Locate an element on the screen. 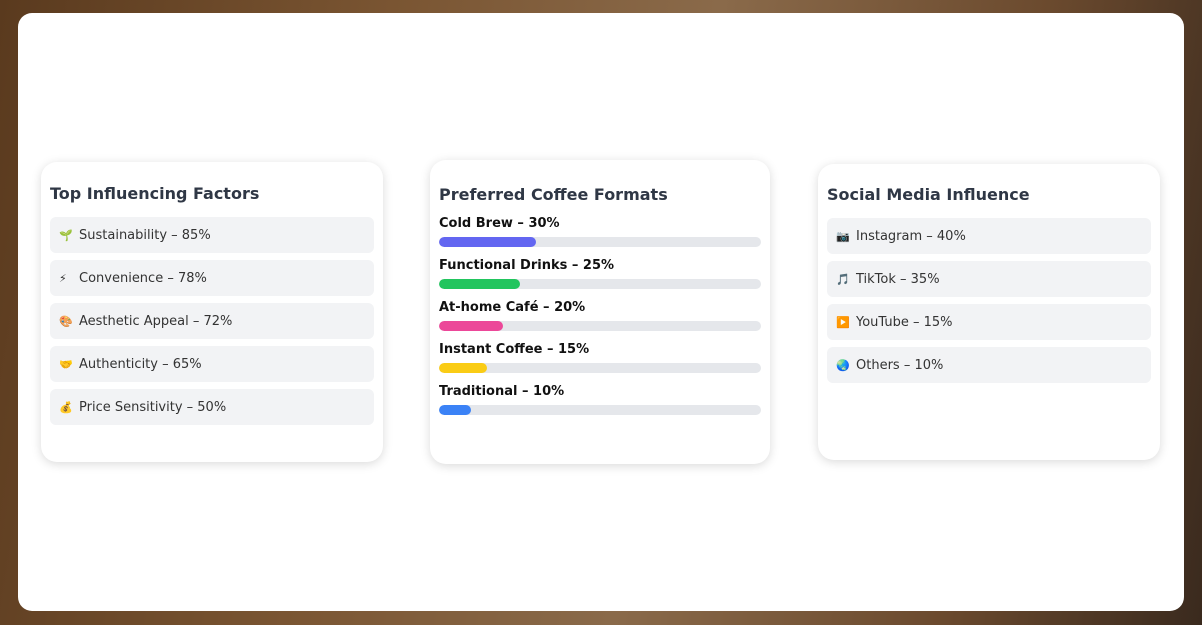  item-label: Authenticity – 65% is located at coordinates (140, 364).